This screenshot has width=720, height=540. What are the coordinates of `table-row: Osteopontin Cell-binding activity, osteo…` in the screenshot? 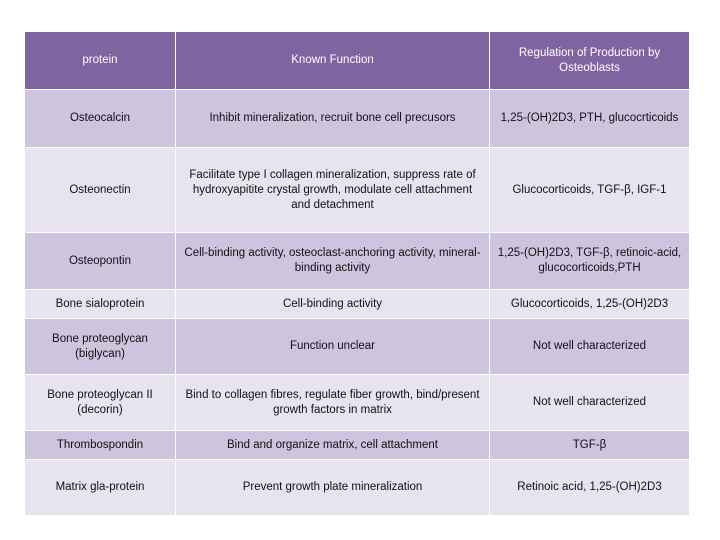 It's located at (357, 261).